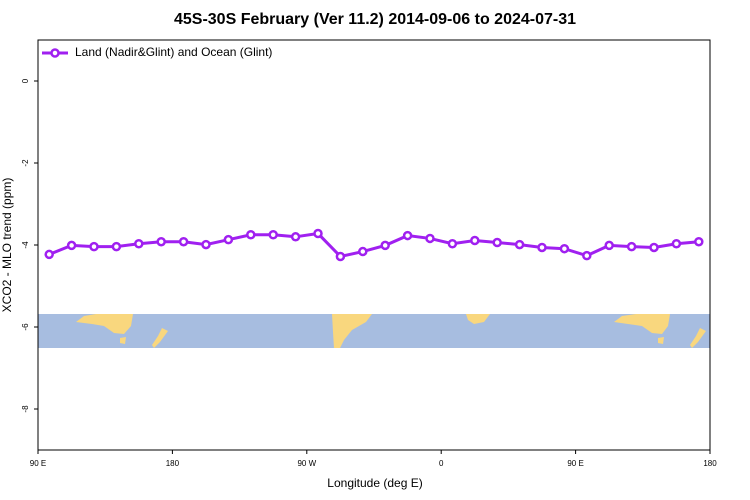  What do you see at coordinates (25, 80) in the screenshot?
I see `y-tick-label: 0` at bounding box center [25, 80].